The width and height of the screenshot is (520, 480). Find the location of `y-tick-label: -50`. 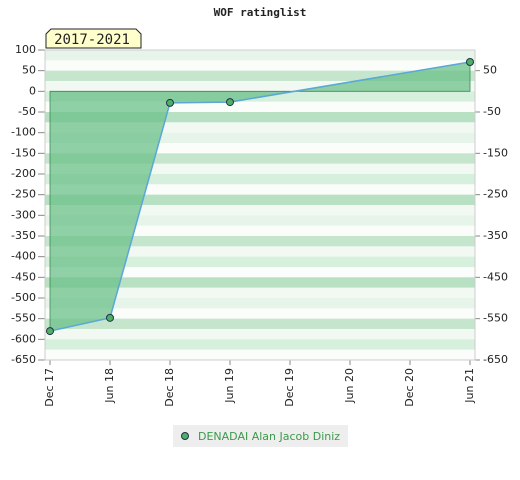

y-tick-label: -50 is located at coordinates (27, 111).